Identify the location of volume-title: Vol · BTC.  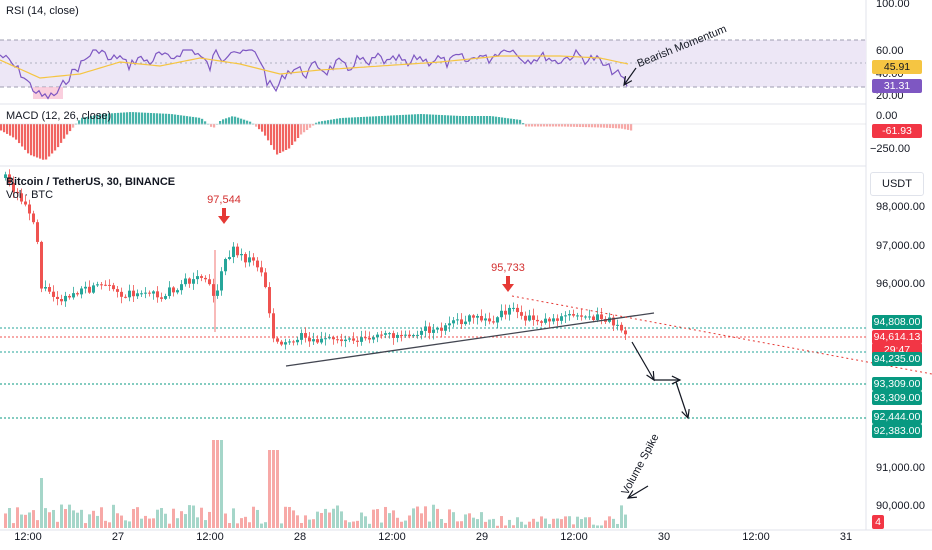
(30, 195).